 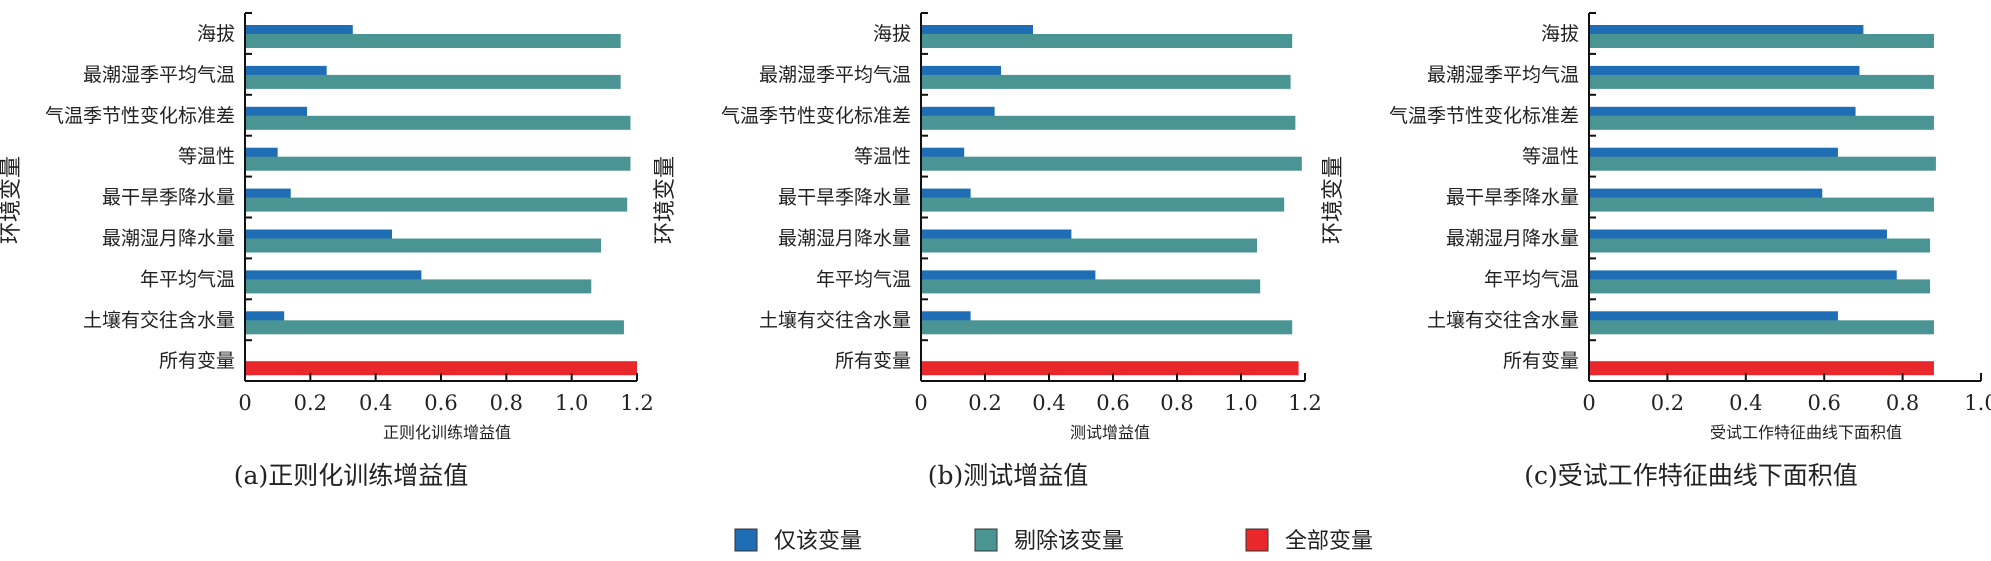 I want to click on panel-caption: (c)受试工作特征曲线下面积值, so click(x=1691, y=475).